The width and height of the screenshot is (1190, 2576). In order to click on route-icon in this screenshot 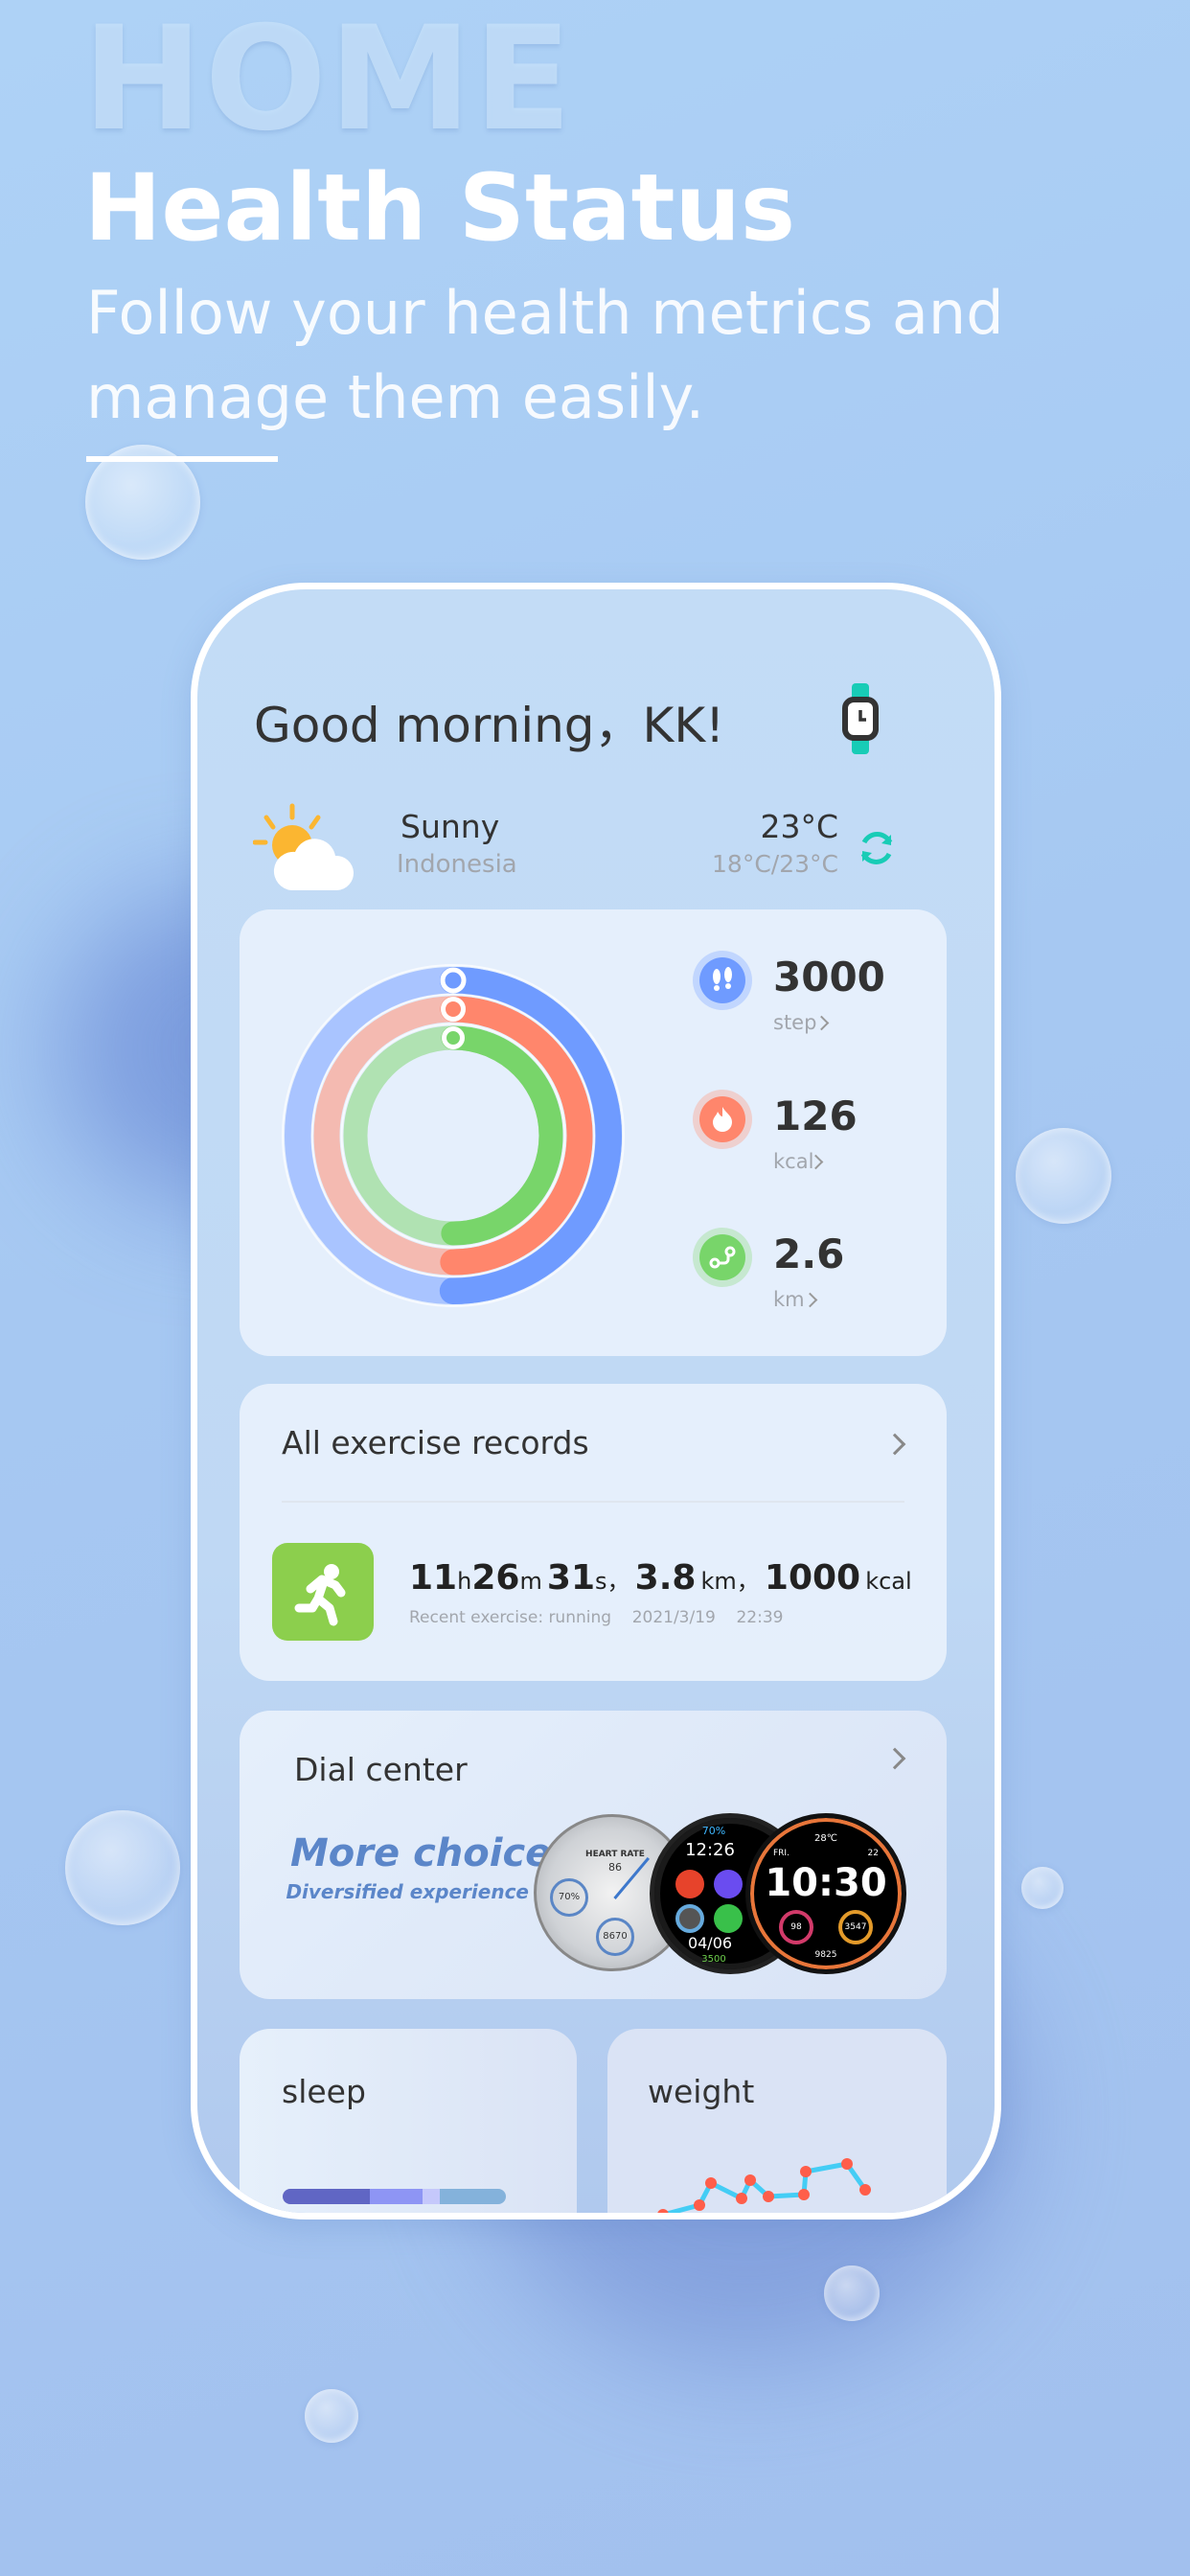, I will do `click(723, 1257)`.